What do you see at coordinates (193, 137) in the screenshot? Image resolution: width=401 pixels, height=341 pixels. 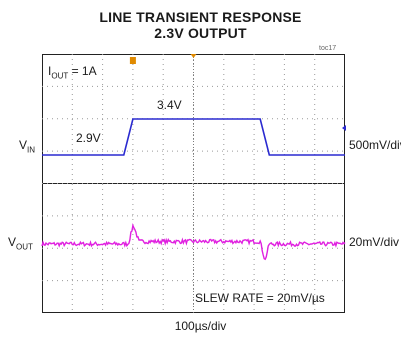 I see `vin-trace` at bounding box center [193, 137].